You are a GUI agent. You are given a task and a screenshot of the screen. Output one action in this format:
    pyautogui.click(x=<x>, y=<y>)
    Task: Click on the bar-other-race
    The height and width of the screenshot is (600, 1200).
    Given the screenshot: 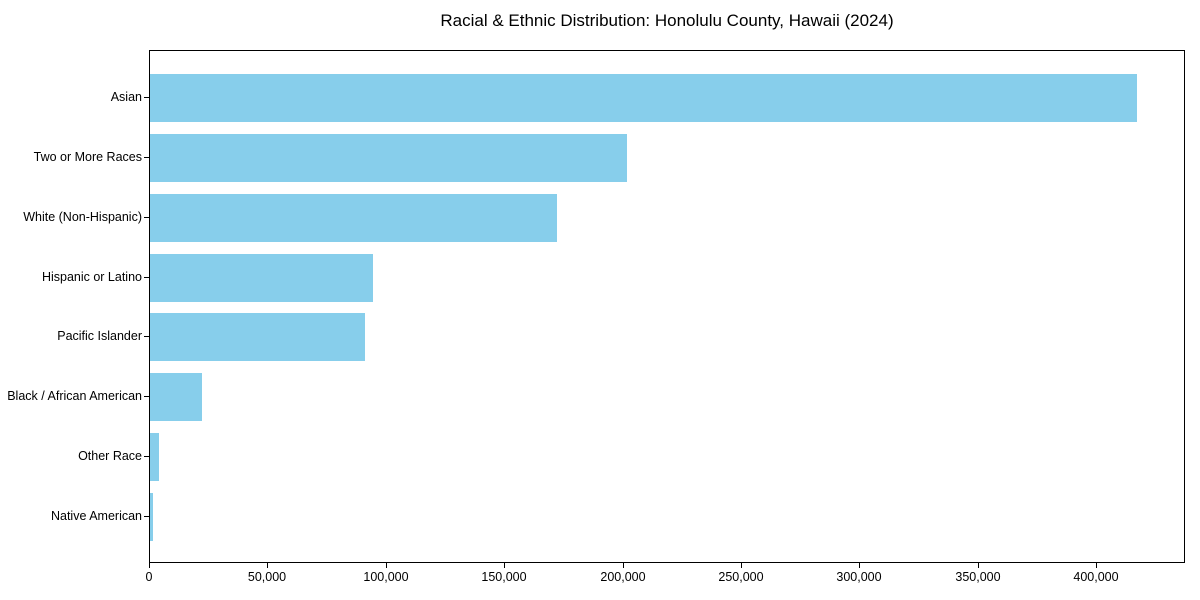 What is the action you would take?
    pyautogui.click(x=154, y=457)
    